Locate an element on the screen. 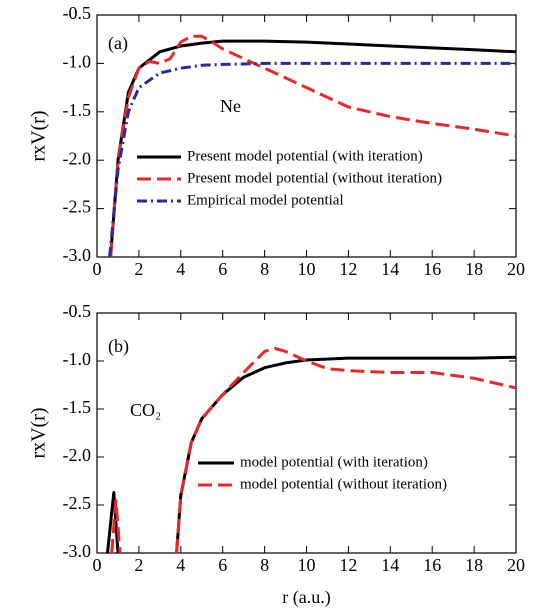 This screenshot has height=614, width=534. x-axis-label: r (a.u.) is located at coordinates (306, 597).